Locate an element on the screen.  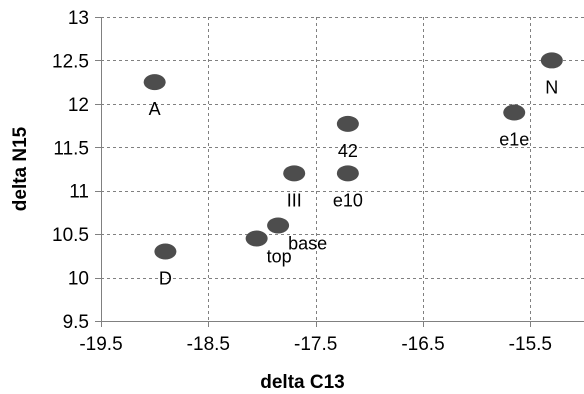
x-tick-label: -17.5 is located at coordinates (315, 344).